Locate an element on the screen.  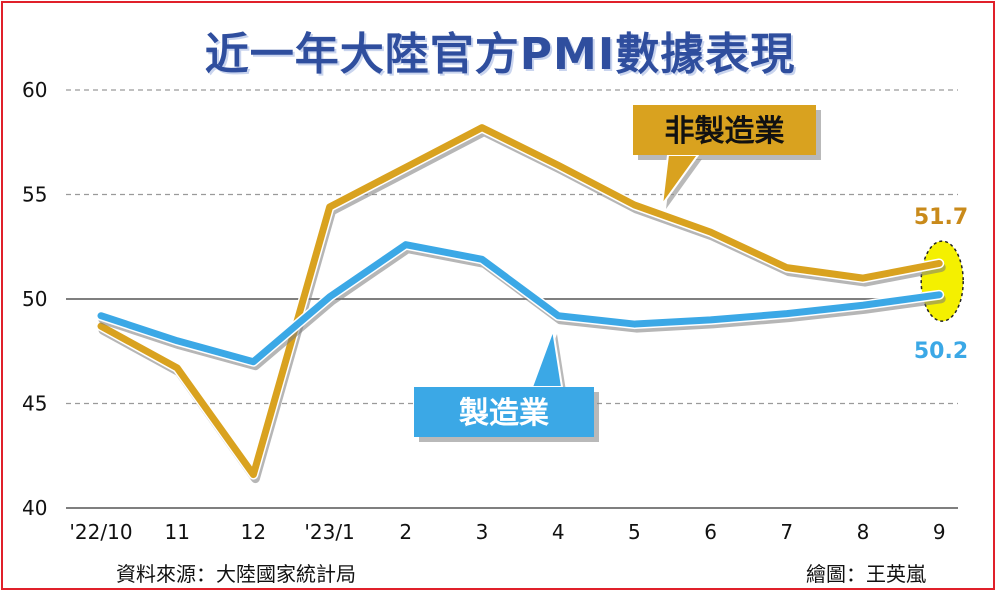
x-tick-label: 8 is located at coordinates (863, 532).